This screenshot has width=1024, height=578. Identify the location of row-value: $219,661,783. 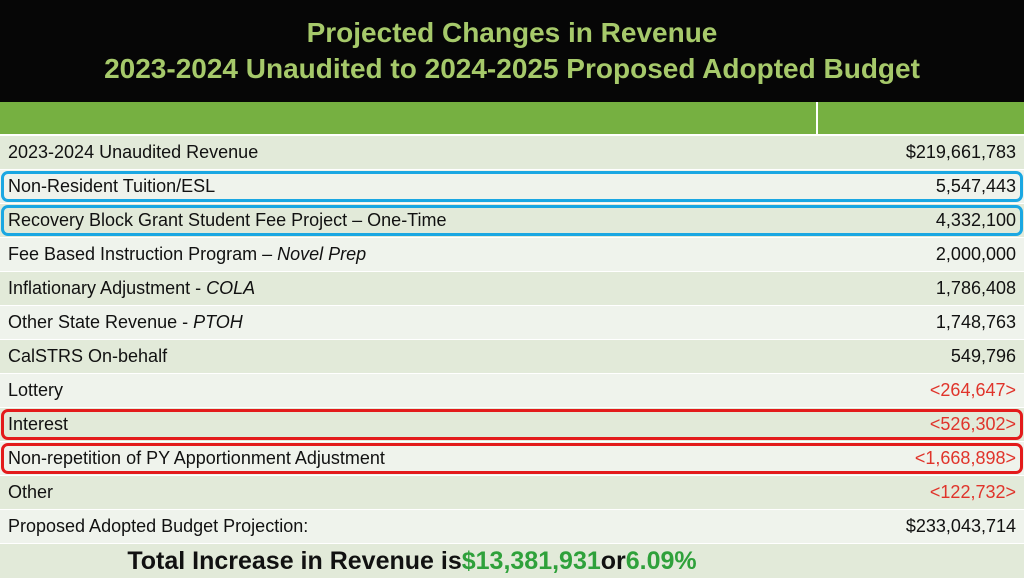
(960, 152).